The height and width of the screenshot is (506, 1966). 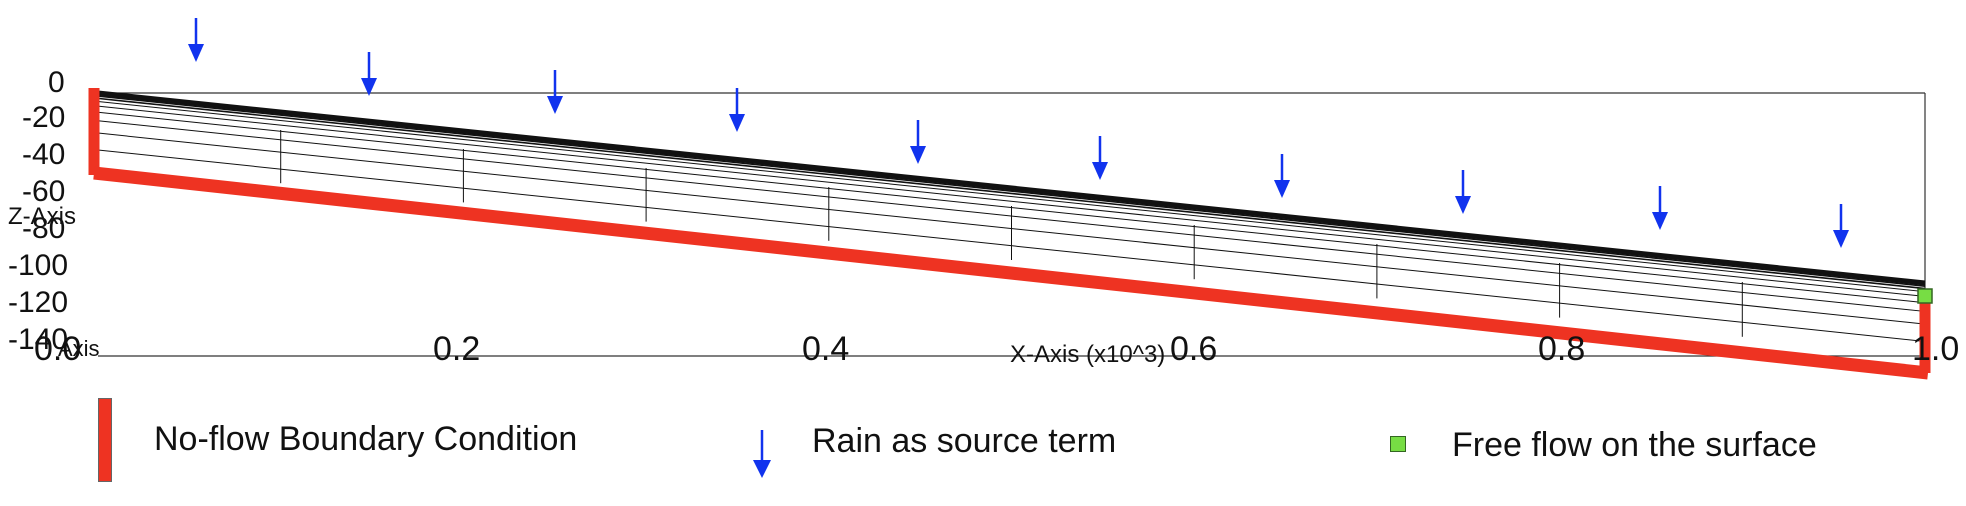 What do you see at coordinates (105, 440) in the screenshot?
I see `no-flow-legend-icon` at bounding box center [105, 440].